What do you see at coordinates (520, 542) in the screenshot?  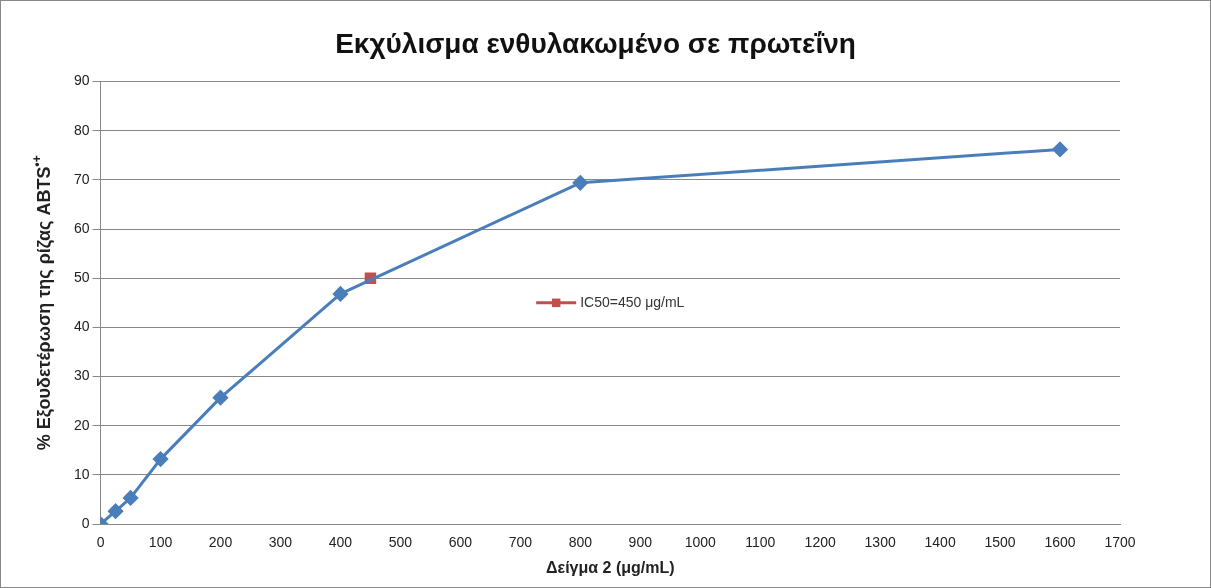 I see `x-tick-label: 700` at bounding box center [520, 542].